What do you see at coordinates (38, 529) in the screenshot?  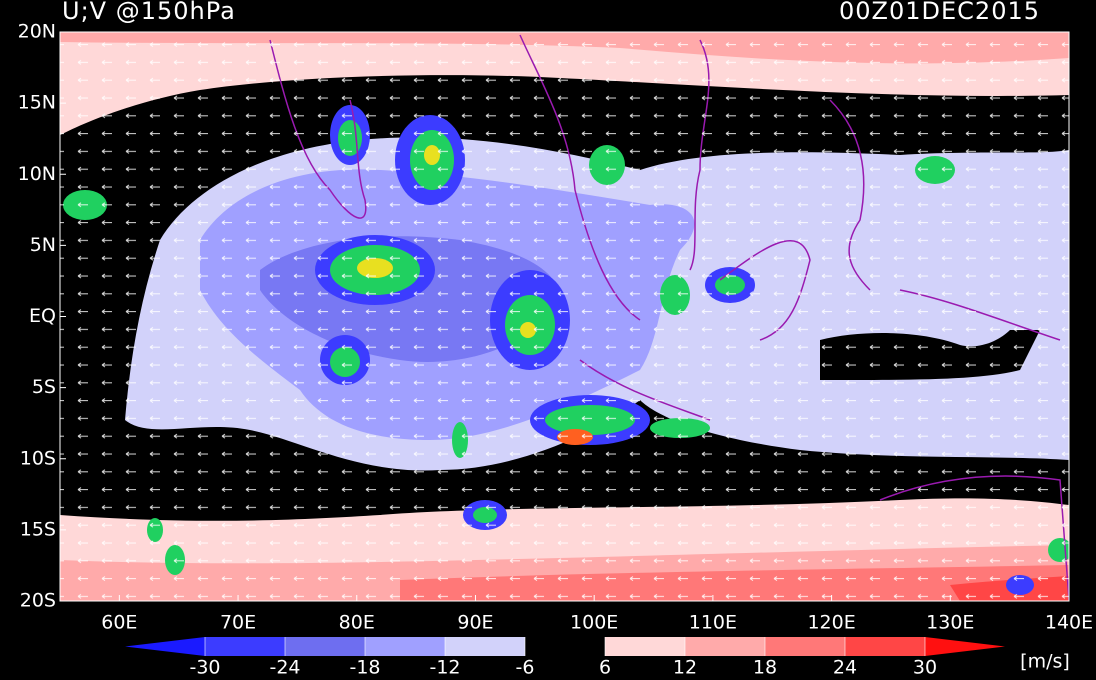 I see `lat-label: 15S` at bounding box center [38, 529].